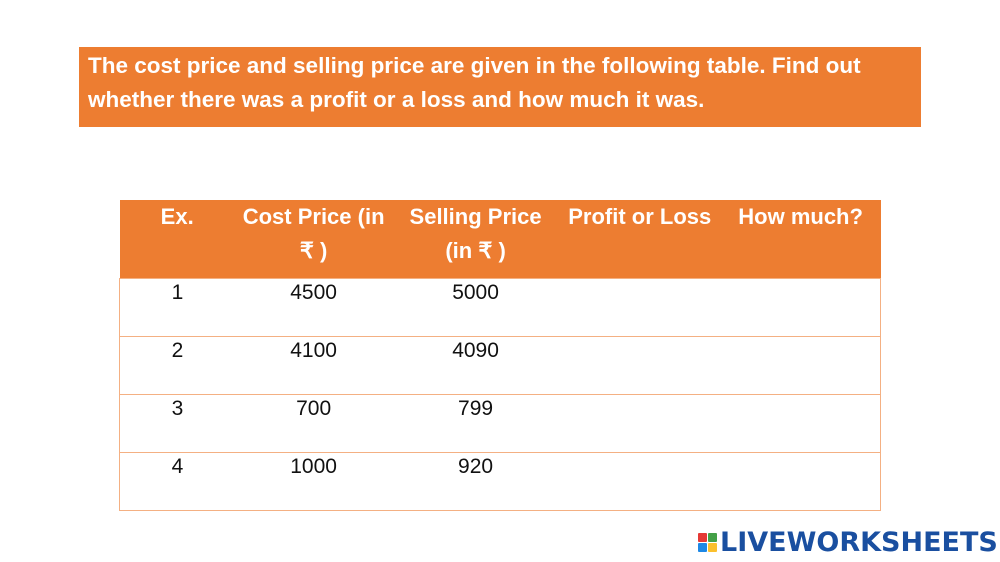 The image size is (1000, 562). What do you see at coordinates (800, 239) in the screenshot?
I see `header-how-much: How much?` at bounding box center [800, 239].